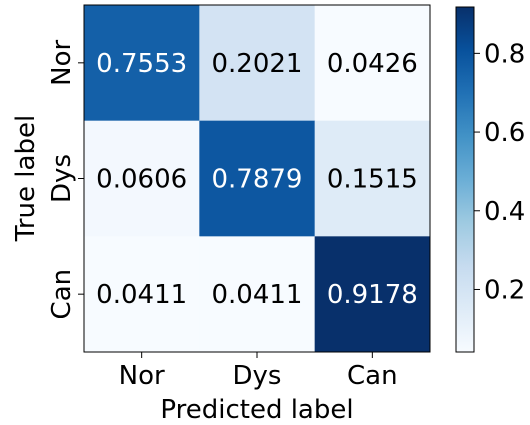 The width and height of the screenshot is (530, 425). What do you see at coordinates (62, 294) in the screenshot?
I see `y-tick-label: Can` at bounding box center [62, 294].